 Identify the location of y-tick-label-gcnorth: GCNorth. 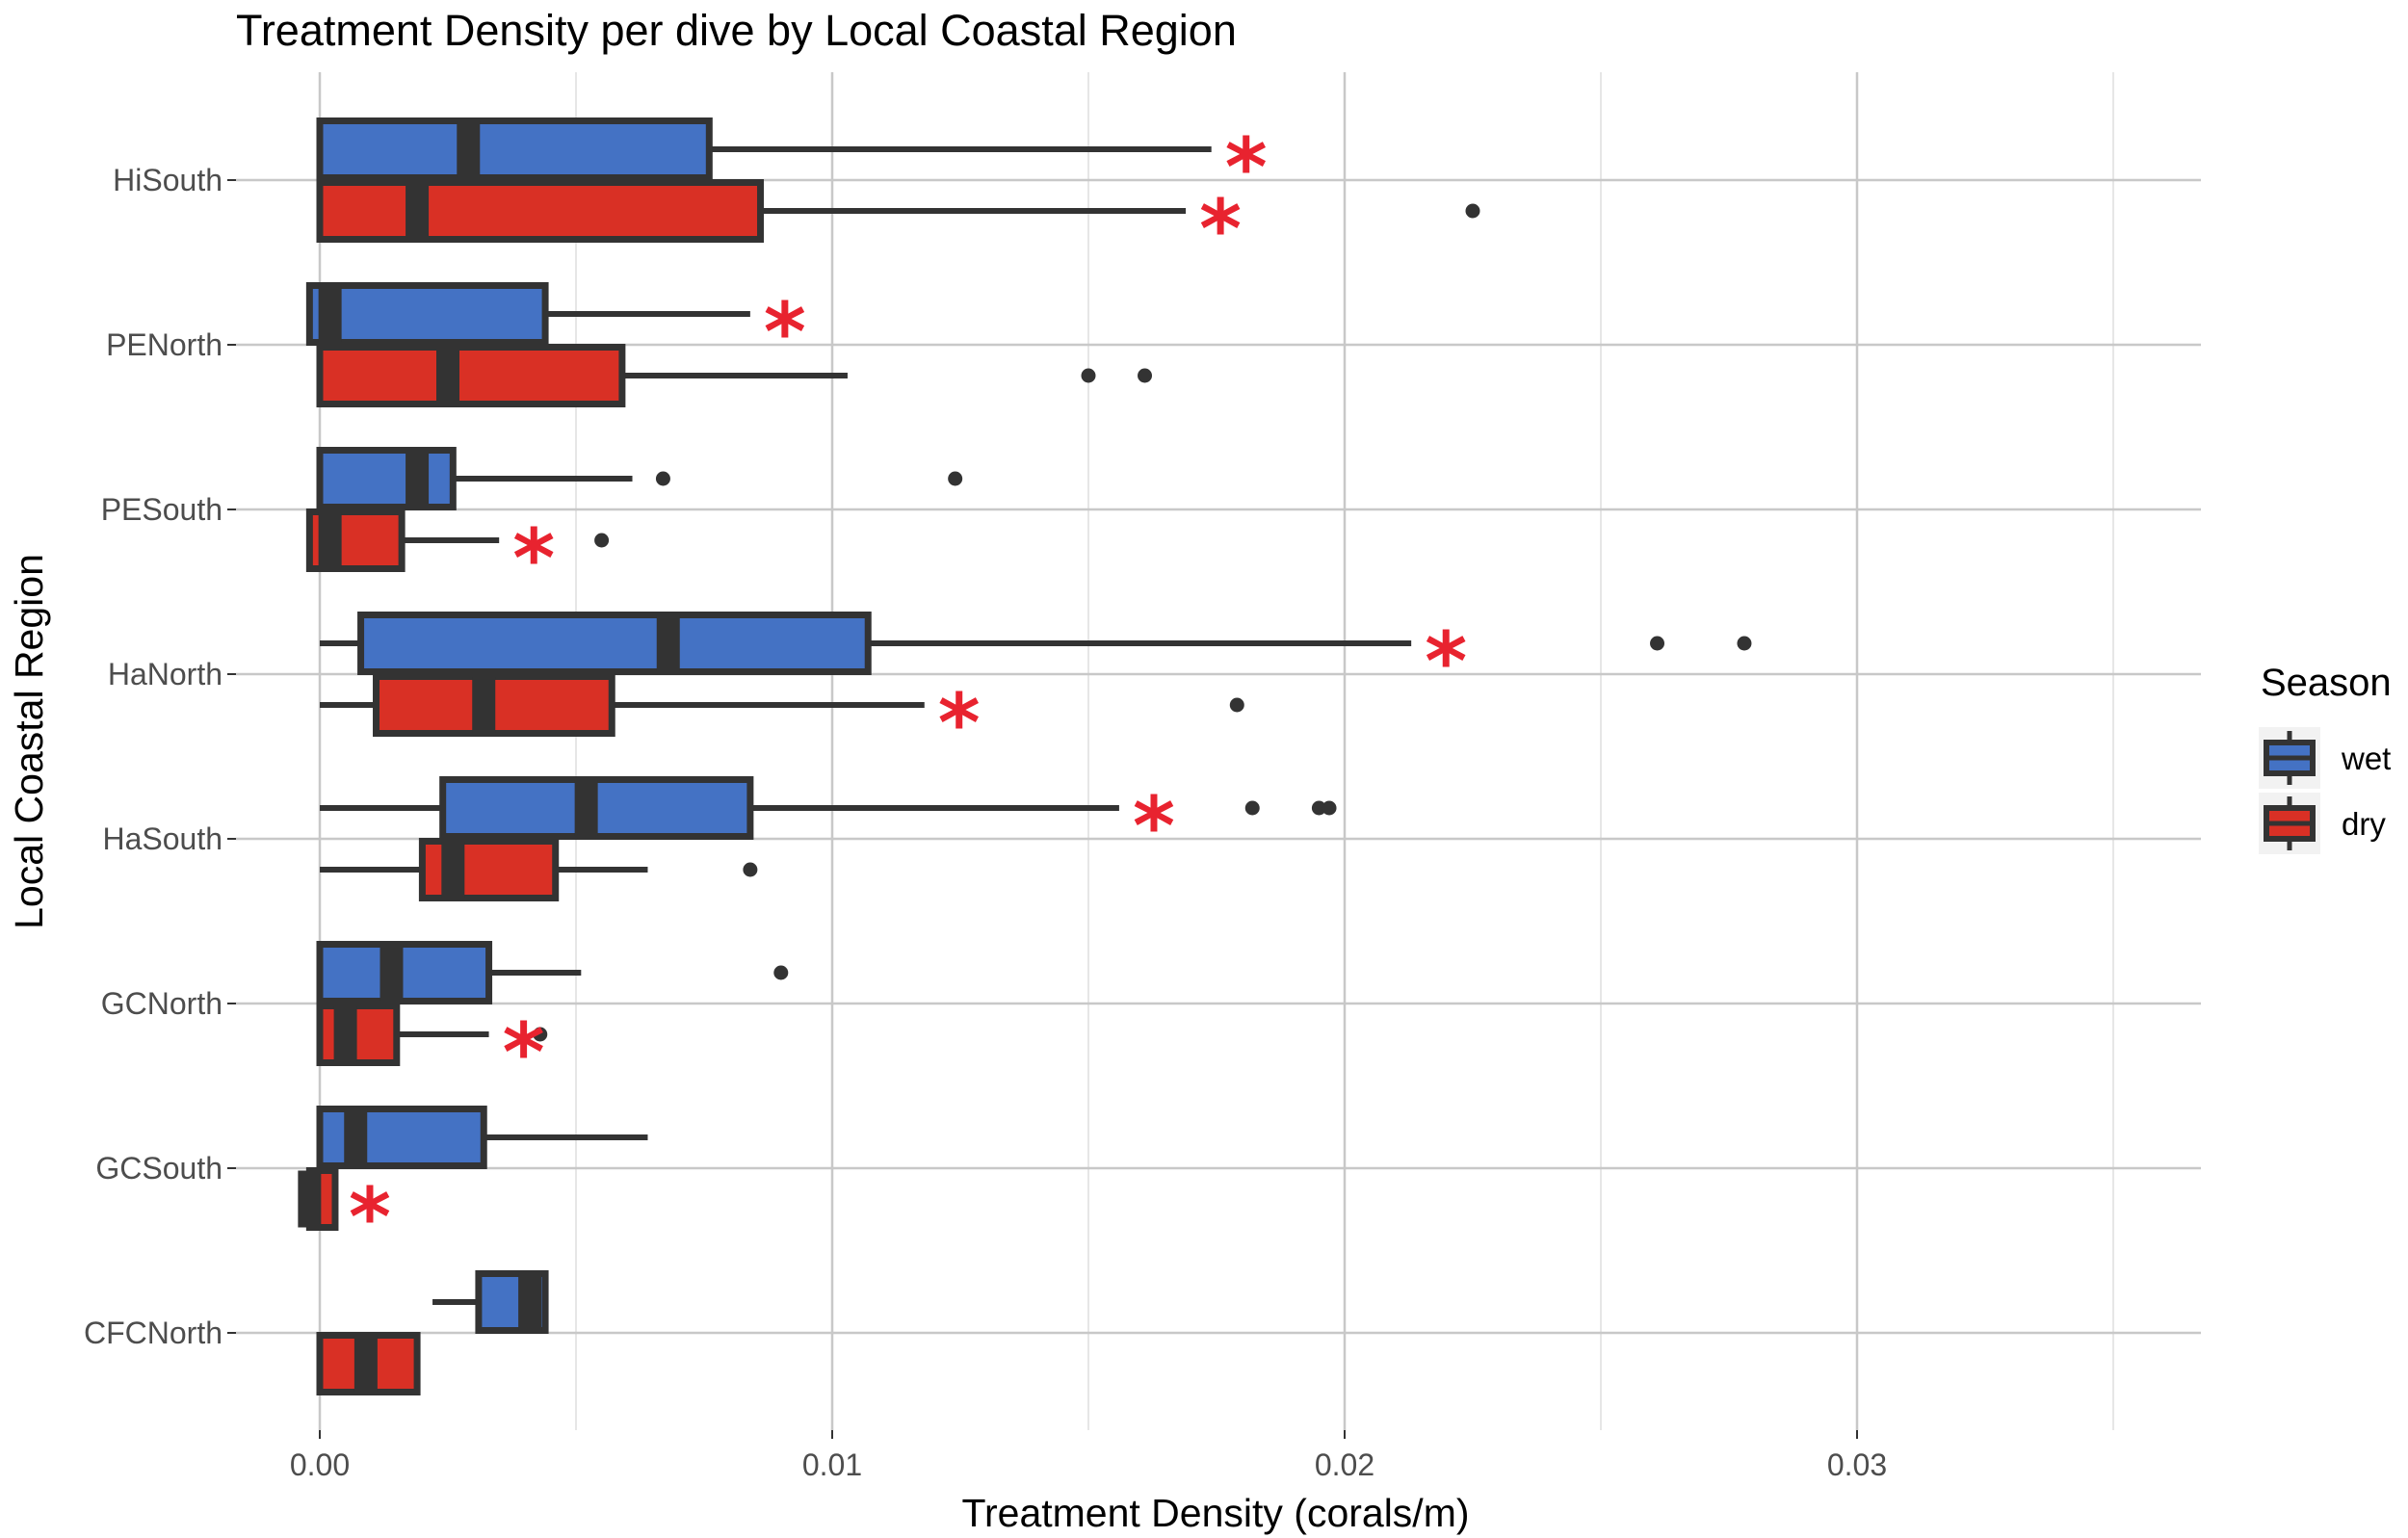
(161, 1004).